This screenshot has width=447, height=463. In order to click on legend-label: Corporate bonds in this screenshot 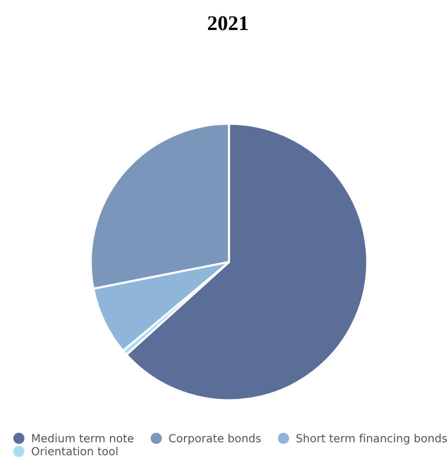, I will do `click(215, 439)`.